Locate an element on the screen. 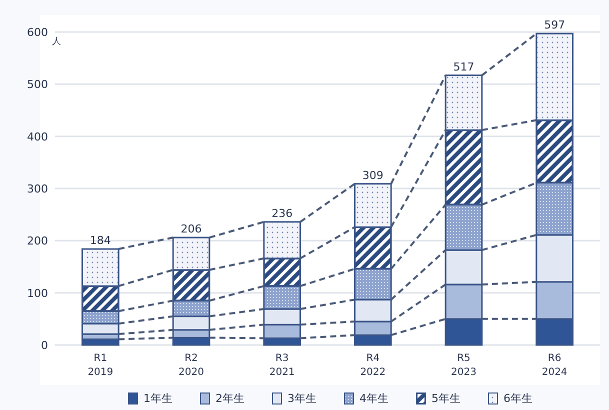 Image resolution: width=609 pixels, height=410 pixels. y-tick-label: 400 is located at coordinates (37, 137).